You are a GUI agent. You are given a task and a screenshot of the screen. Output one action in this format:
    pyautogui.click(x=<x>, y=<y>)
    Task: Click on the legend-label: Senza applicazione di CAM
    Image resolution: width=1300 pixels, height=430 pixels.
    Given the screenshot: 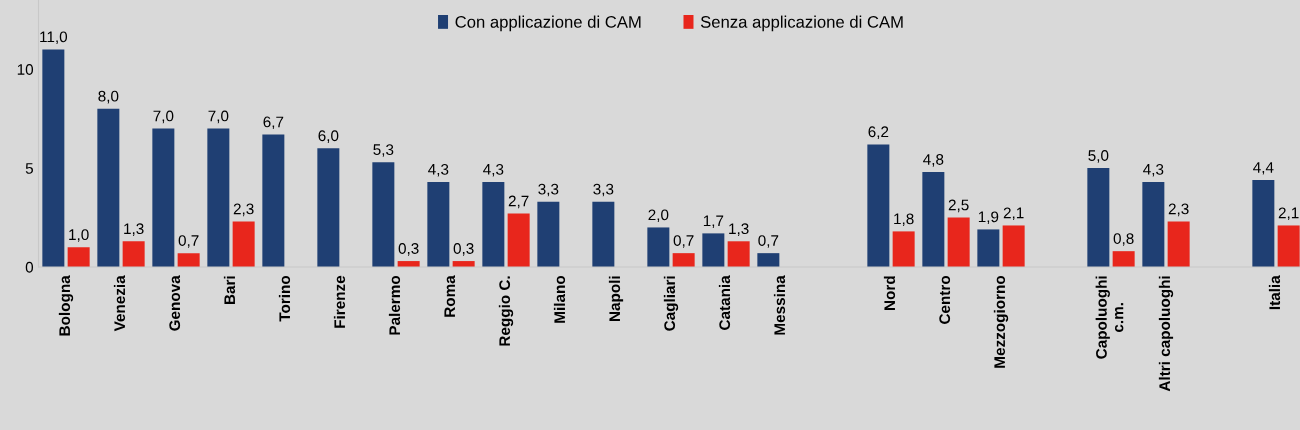 What is the action you would take?
    pyautogui.click(x=801, y=23)
    